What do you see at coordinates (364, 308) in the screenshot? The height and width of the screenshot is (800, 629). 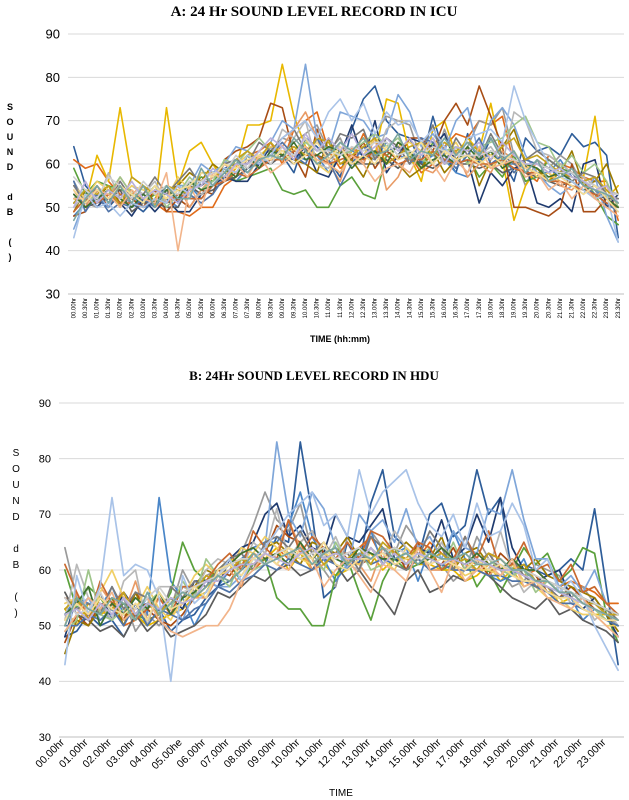 I see `x-tick-label: 12.30hr` at bounding box center [364, 308].